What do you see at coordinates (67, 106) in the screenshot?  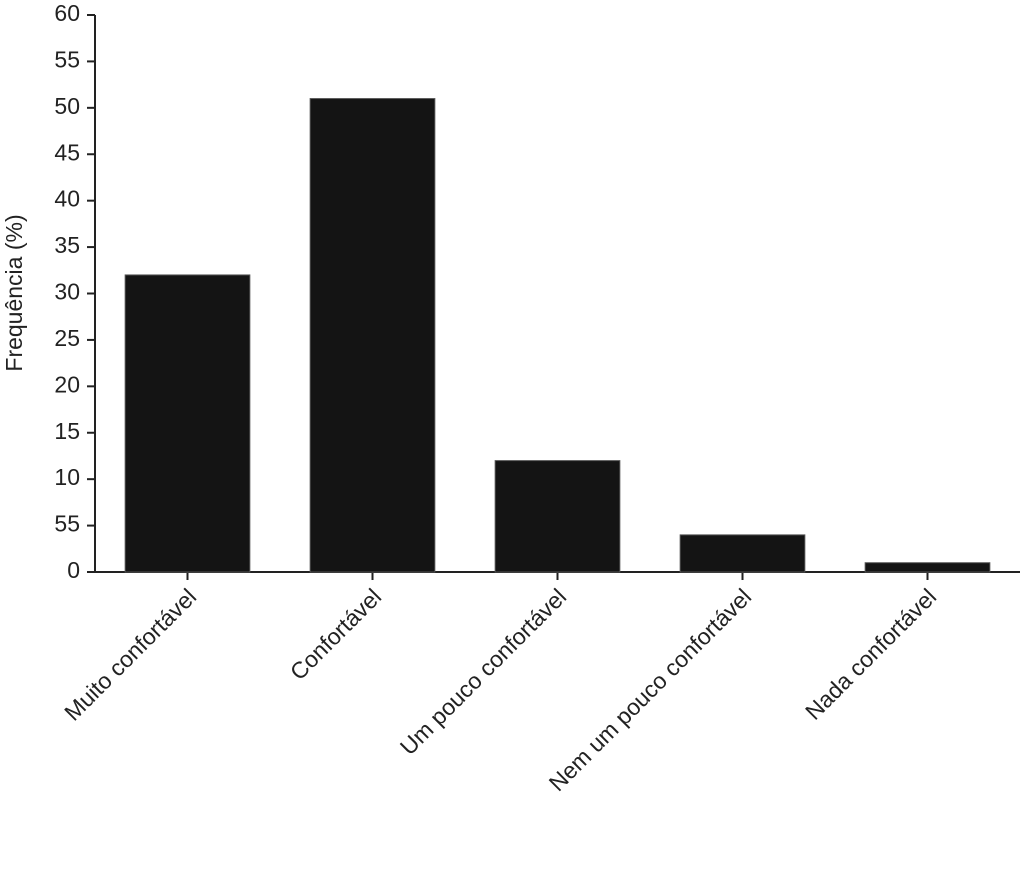 I see `y-tick-label: 50` at bounding box center [67, 106].